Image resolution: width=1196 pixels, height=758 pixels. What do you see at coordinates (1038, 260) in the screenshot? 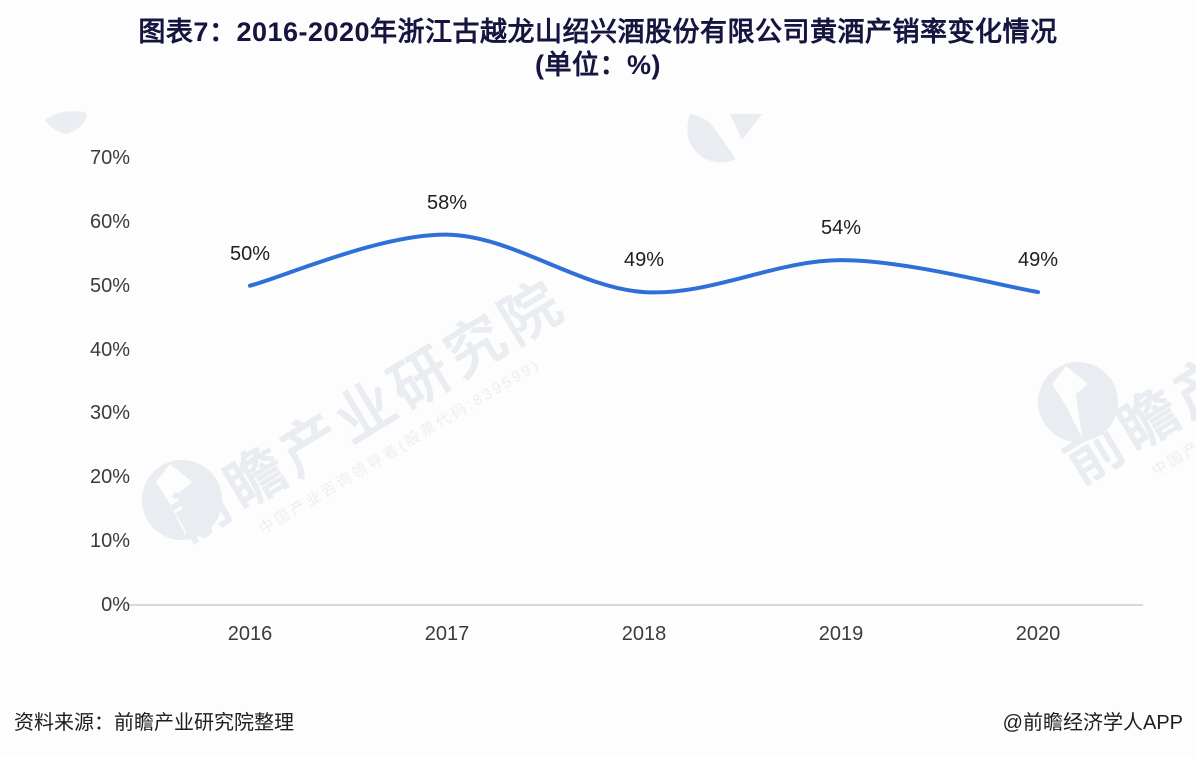
I see `data-label-2020: 49%` at bounding box center [1038, 260].